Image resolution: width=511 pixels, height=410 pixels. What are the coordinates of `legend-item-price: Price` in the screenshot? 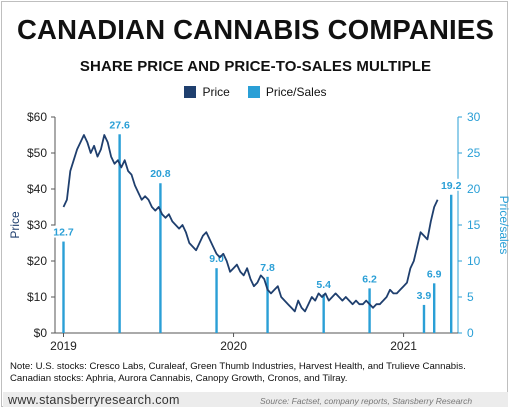 It's located at (207, 92).